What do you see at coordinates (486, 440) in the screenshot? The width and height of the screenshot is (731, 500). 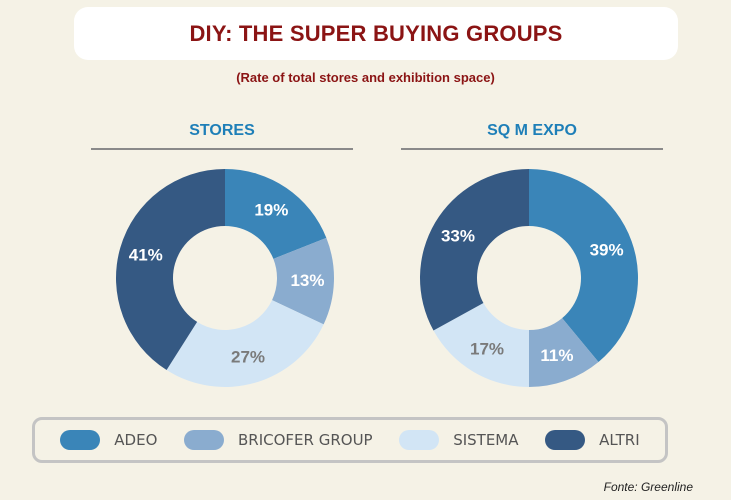 I see `legend-label-sistema: SISTEMA` at bounding box center [486, 440].